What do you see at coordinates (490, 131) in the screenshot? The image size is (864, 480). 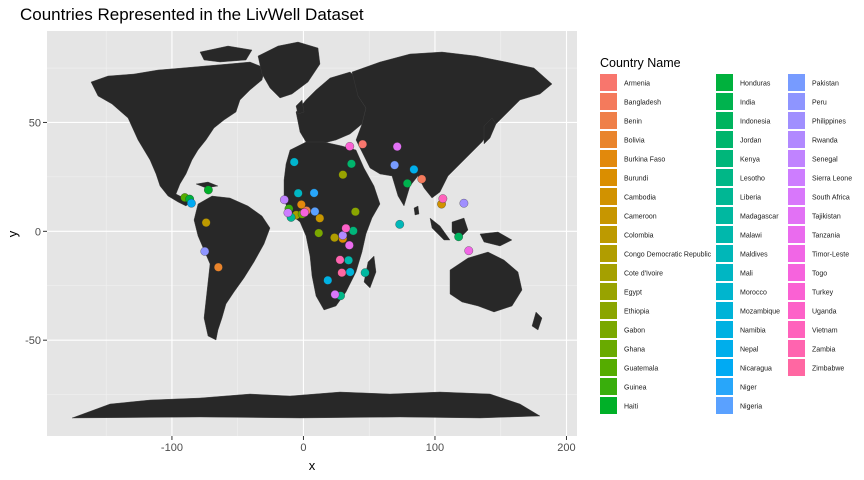 I see `landmass-japan` at bounding box center [490, 131].